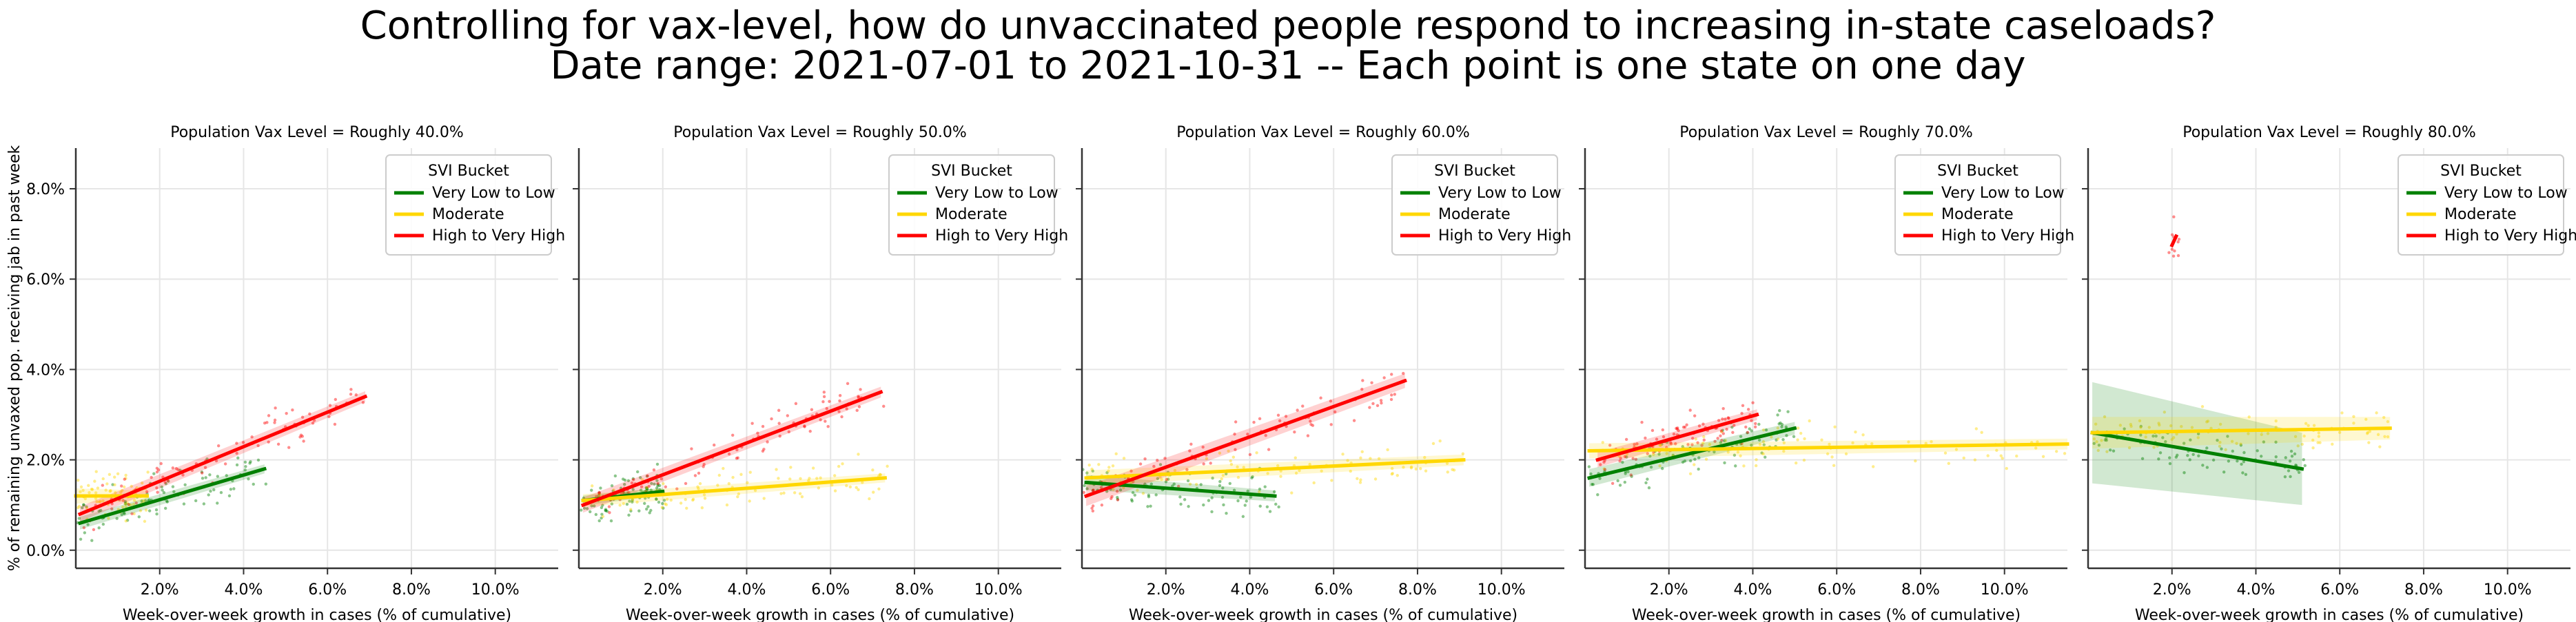 The image size is (2576, 622). Describe the element at coordinates (493, 193) in the screenshot. I see `legend-entry: Very Low to Low` at that location.